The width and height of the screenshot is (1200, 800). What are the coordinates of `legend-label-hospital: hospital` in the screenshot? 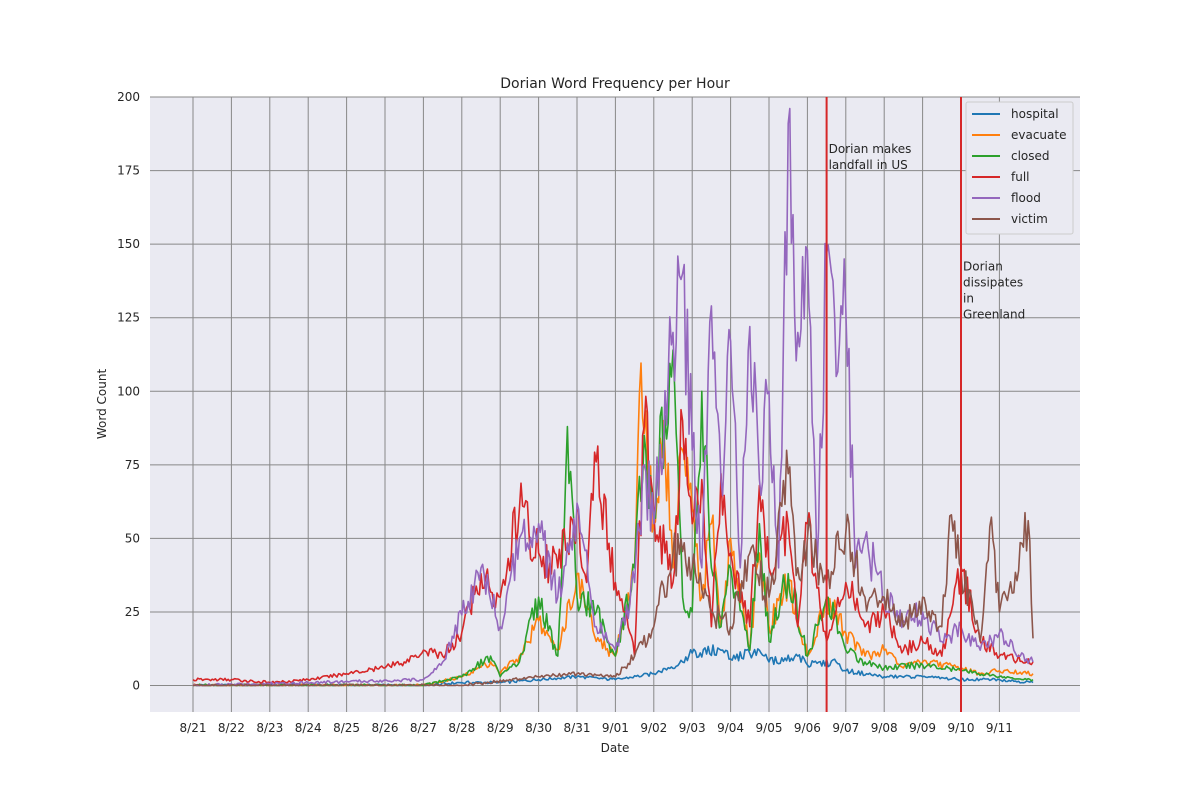 It's located at (1035, 114).